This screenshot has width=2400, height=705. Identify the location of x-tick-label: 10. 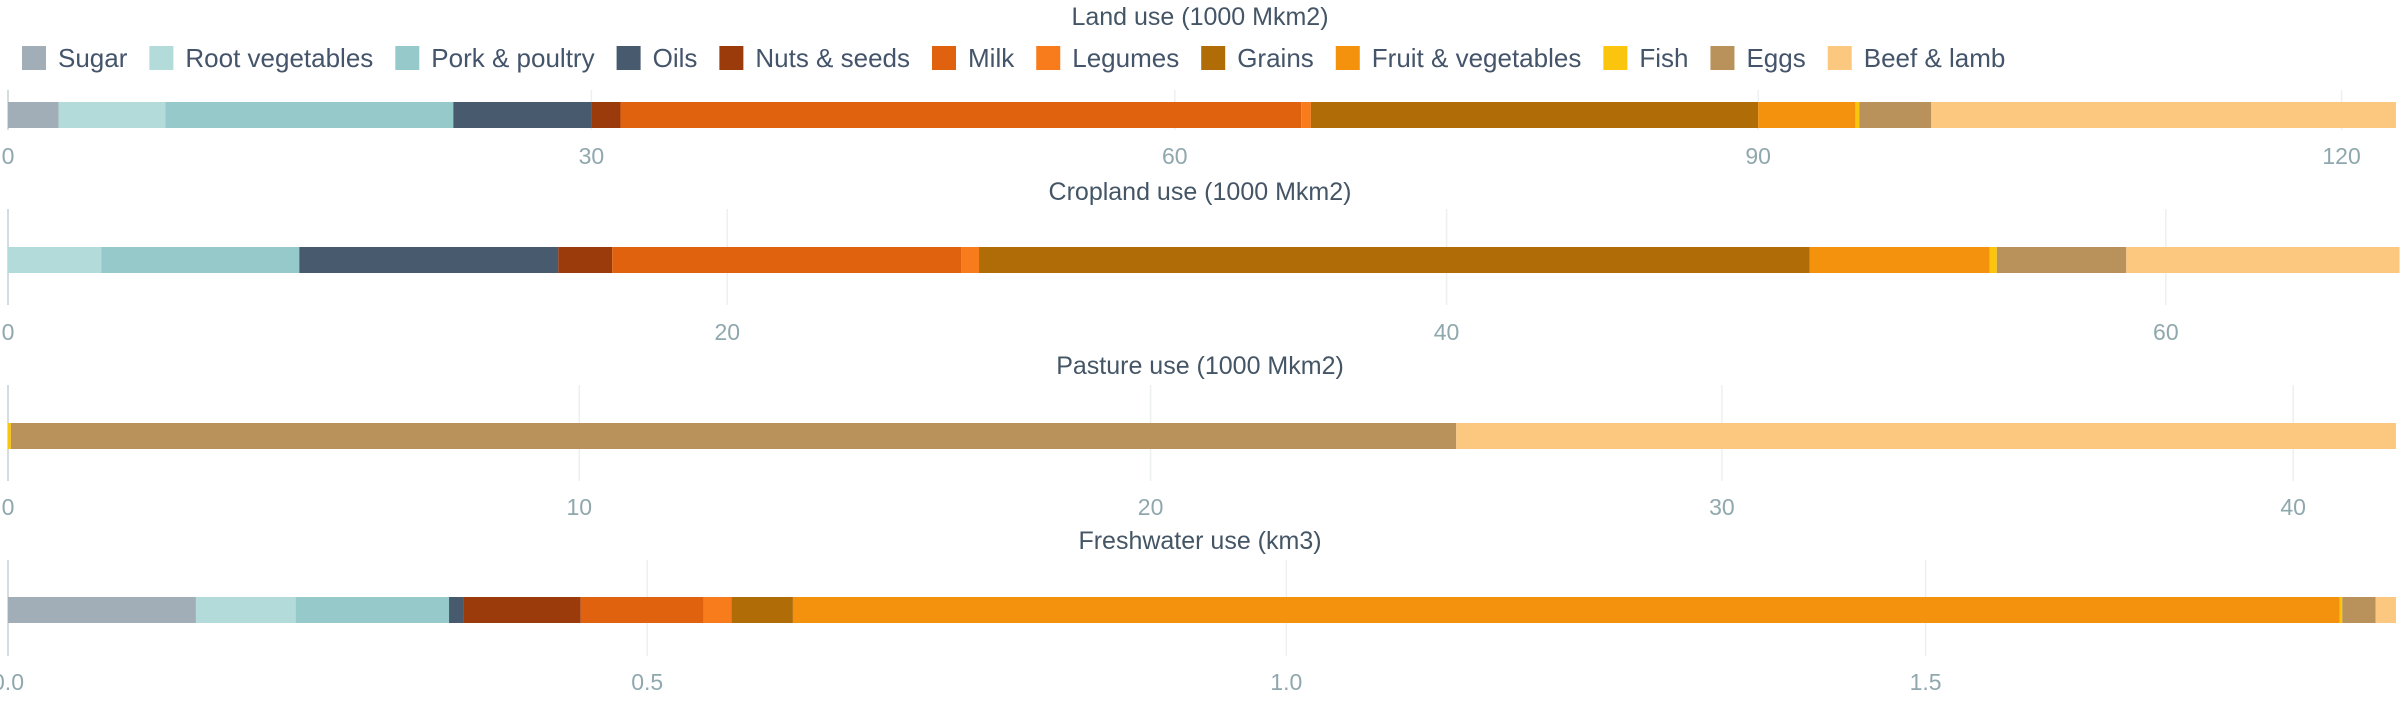
(579, 507).